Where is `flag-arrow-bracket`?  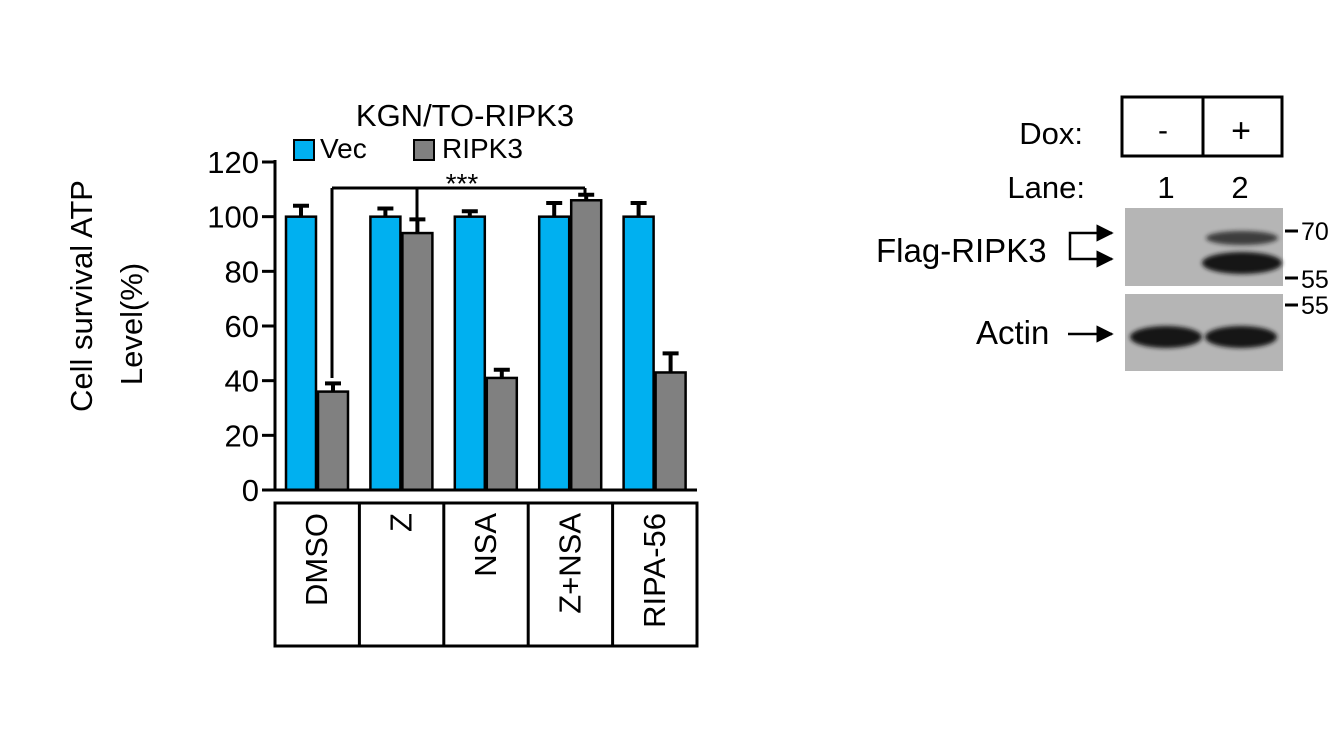 flag-arrow-bracket is located at coordinates (1073, 246).